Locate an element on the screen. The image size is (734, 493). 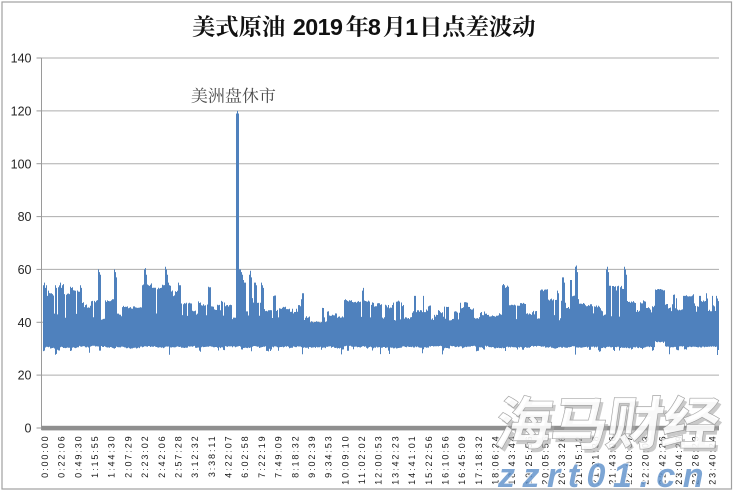
svg-text: 21:21:38 is located at coordinates (596, 460).